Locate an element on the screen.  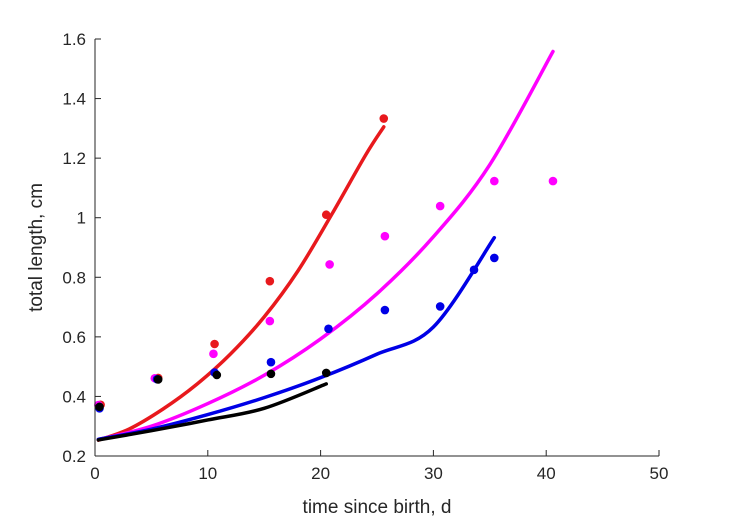
x-tick-label: 40 is located at coordinates (546, 473).